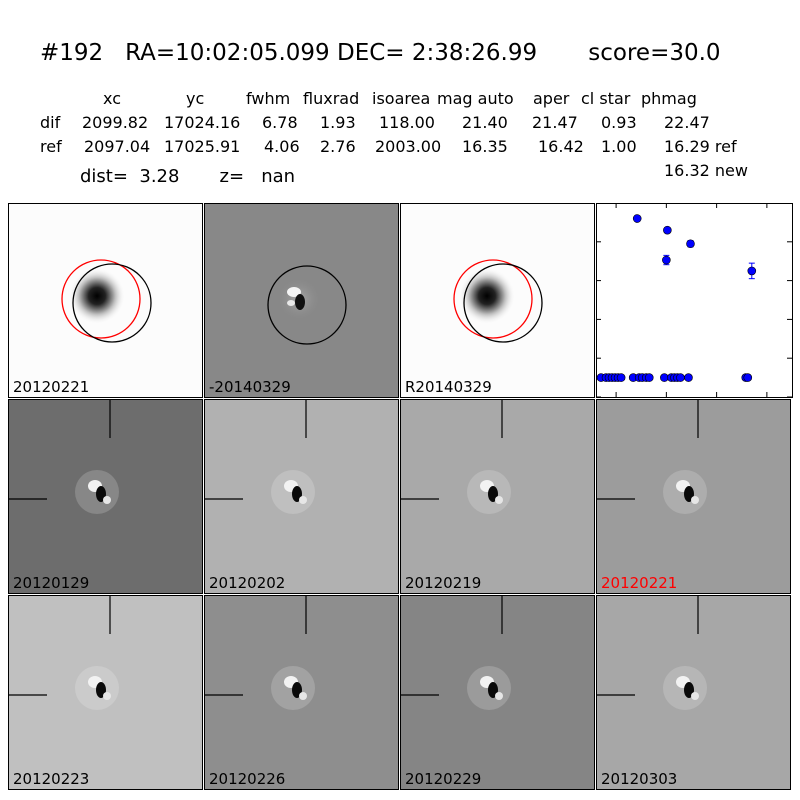  Describe the element at coordinates (331, 98) in the screenshot. I see `header-fluxrad: fluxrad` at that location.